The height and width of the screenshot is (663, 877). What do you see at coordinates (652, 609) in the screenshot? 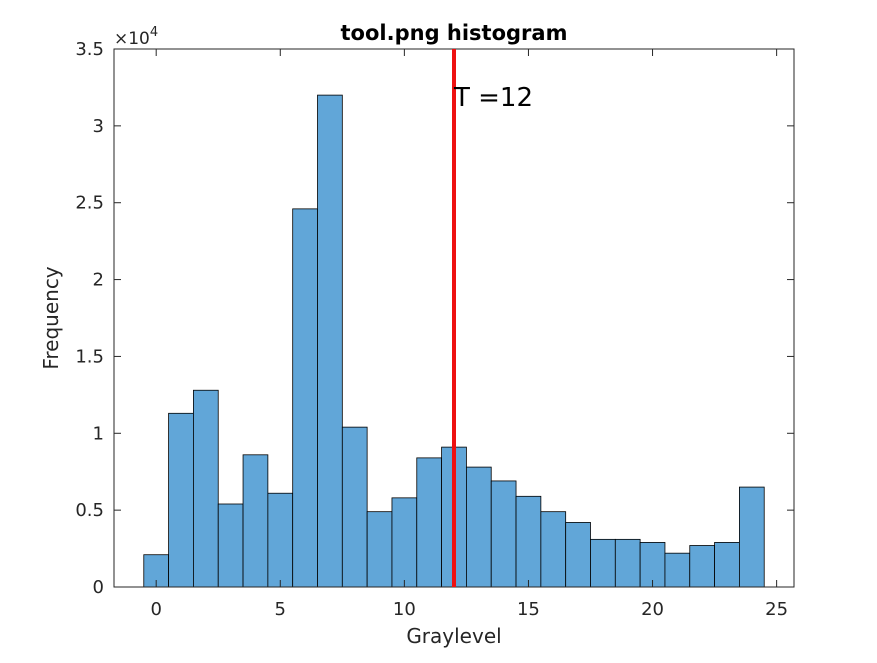
I see `x-tick-label: 20` at bounding box center [652, 609].